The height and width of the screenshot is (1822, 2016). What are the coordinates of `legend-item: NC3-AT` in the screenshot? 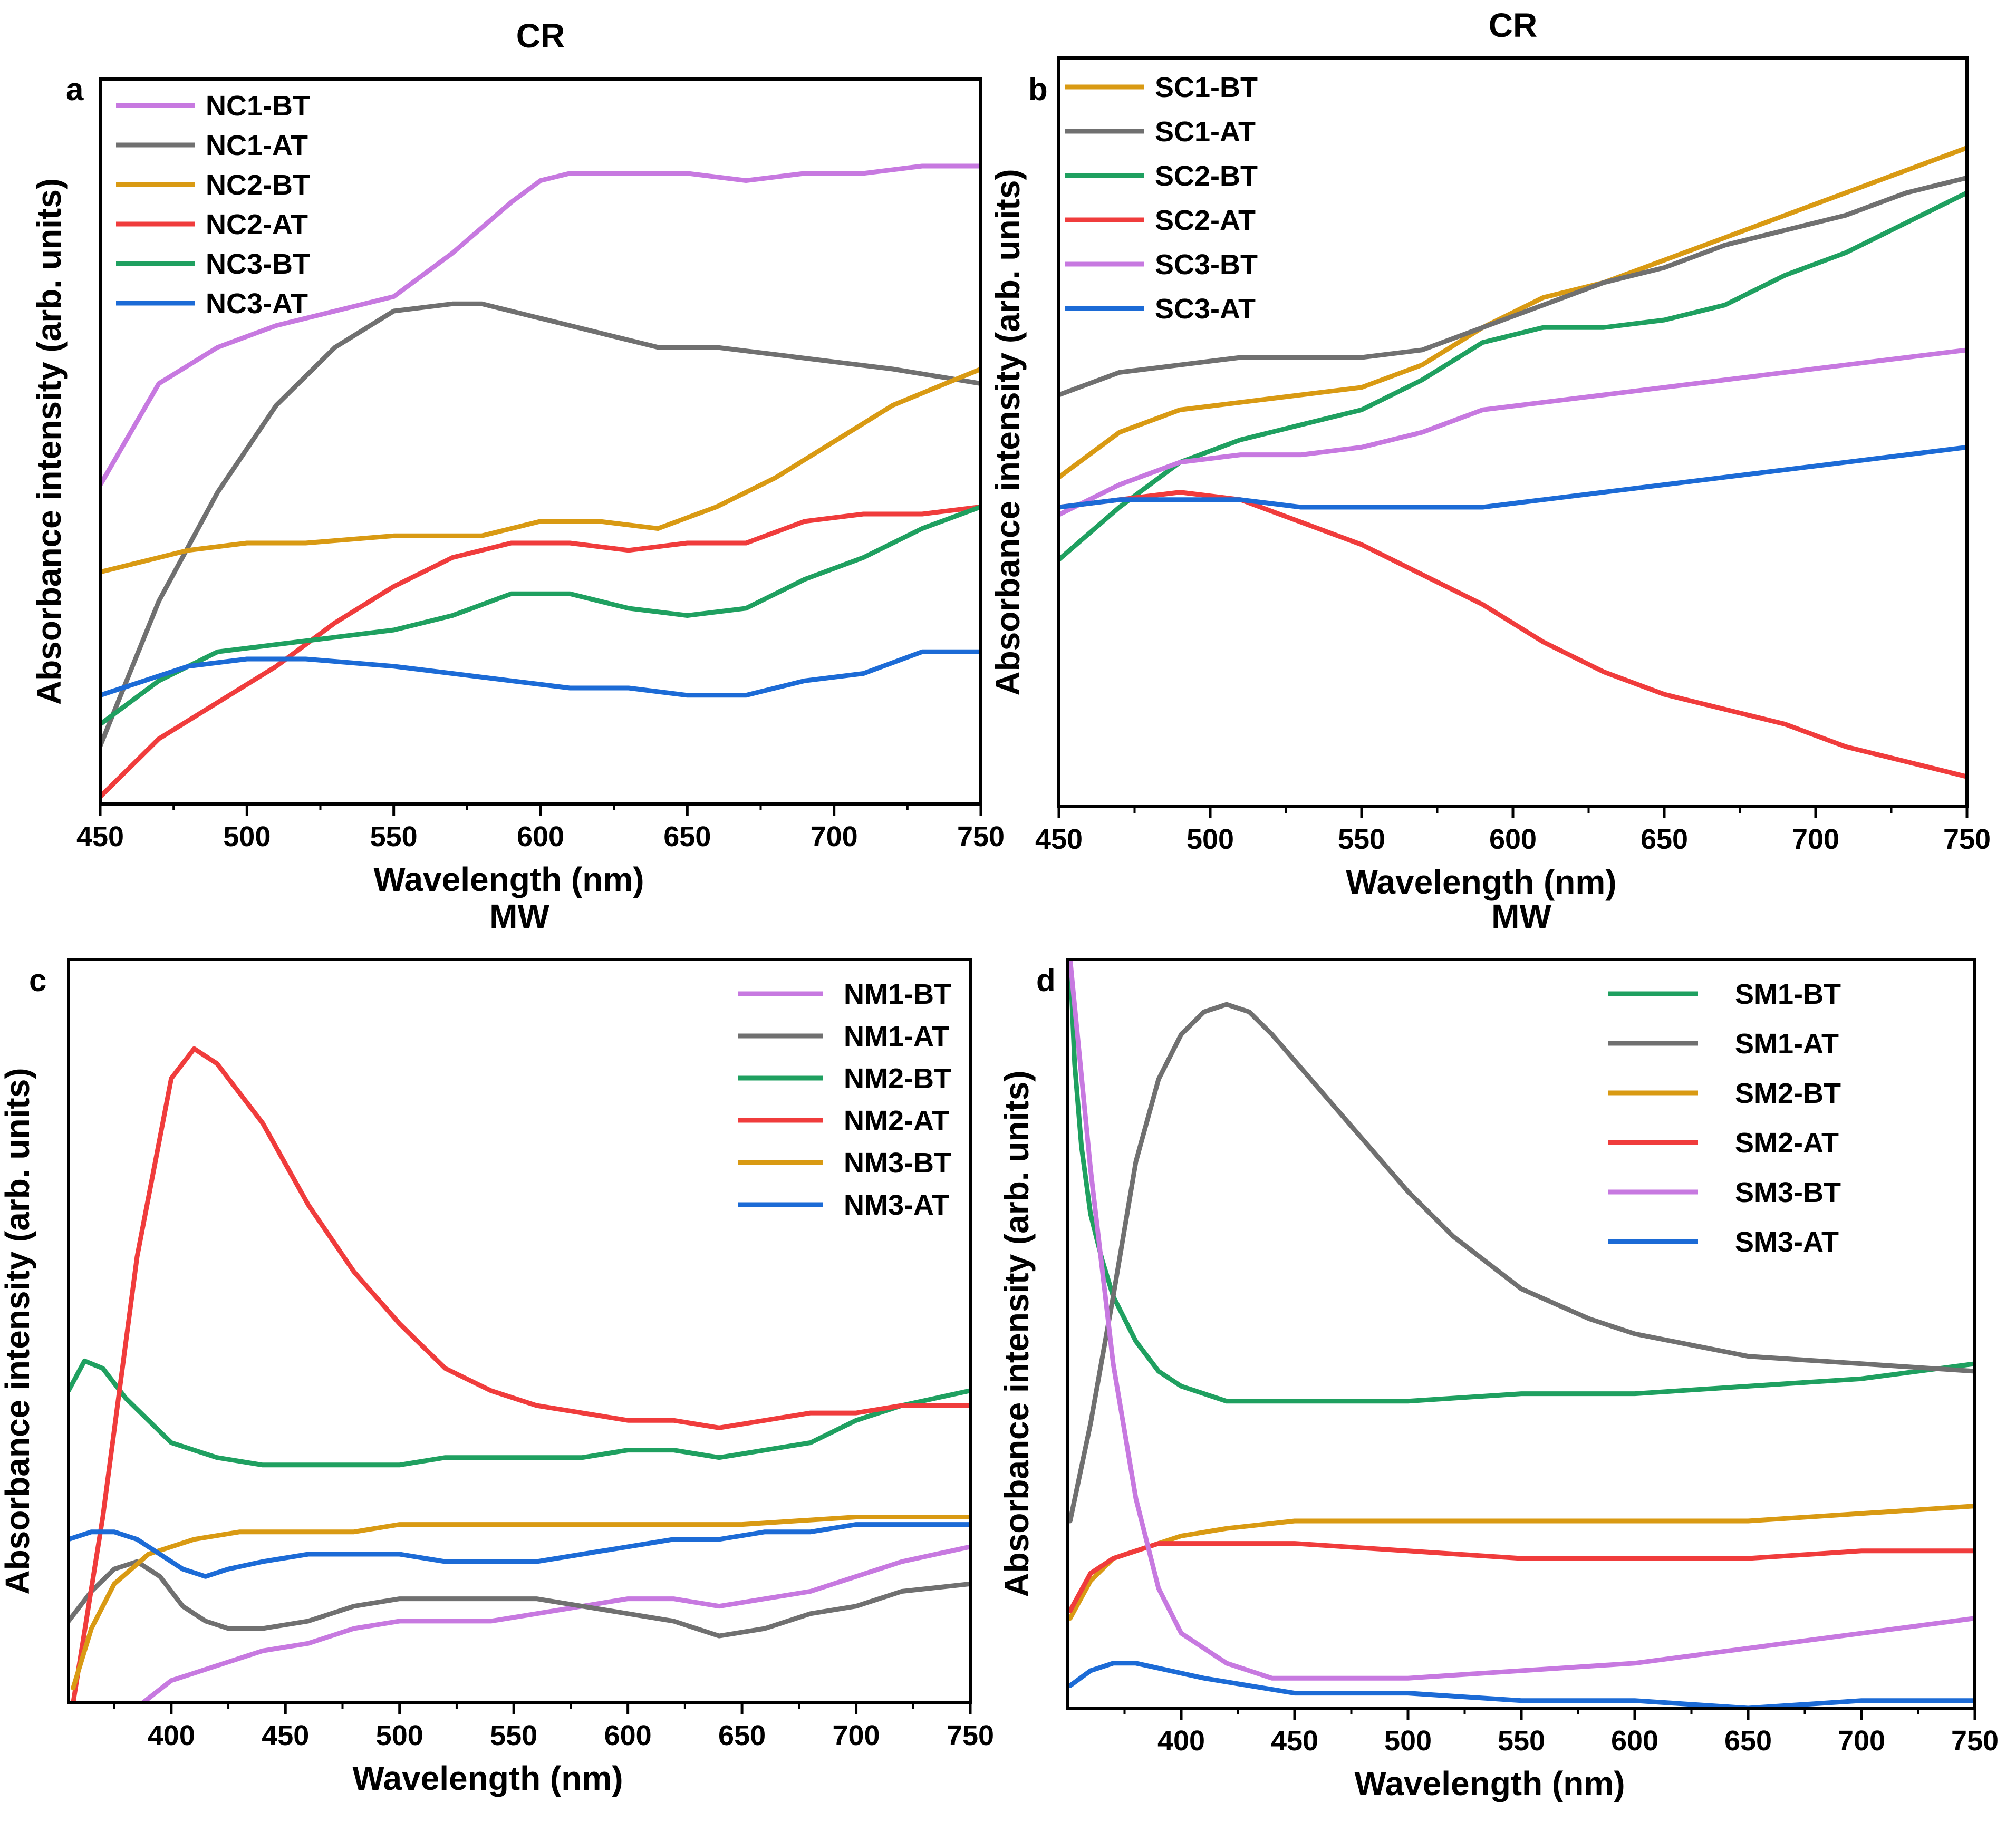 It's located at (212, 303).